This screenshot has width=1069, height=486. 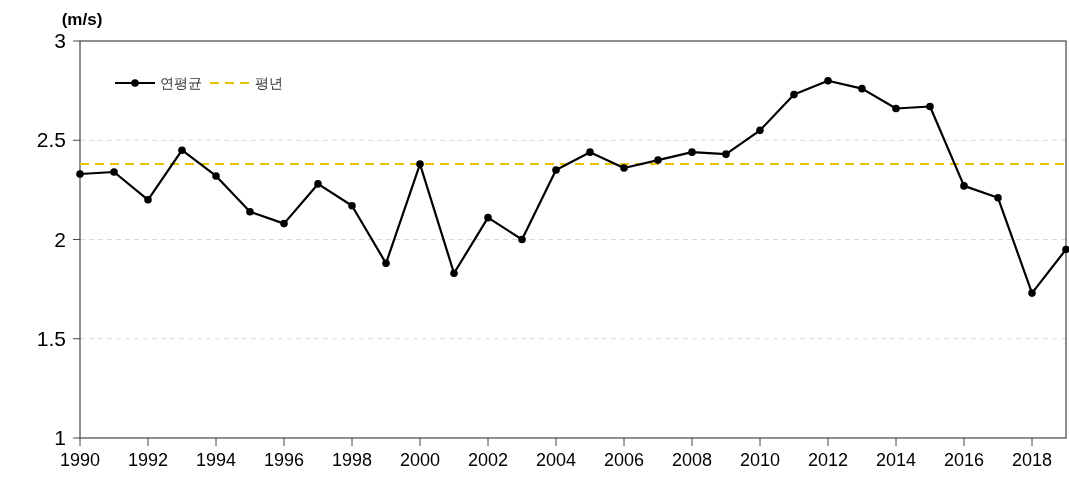 What do you see at coordinates (216, 460) in the screenshot?
I see `x-tick-label: 1994` at bounding box center [216, 460].